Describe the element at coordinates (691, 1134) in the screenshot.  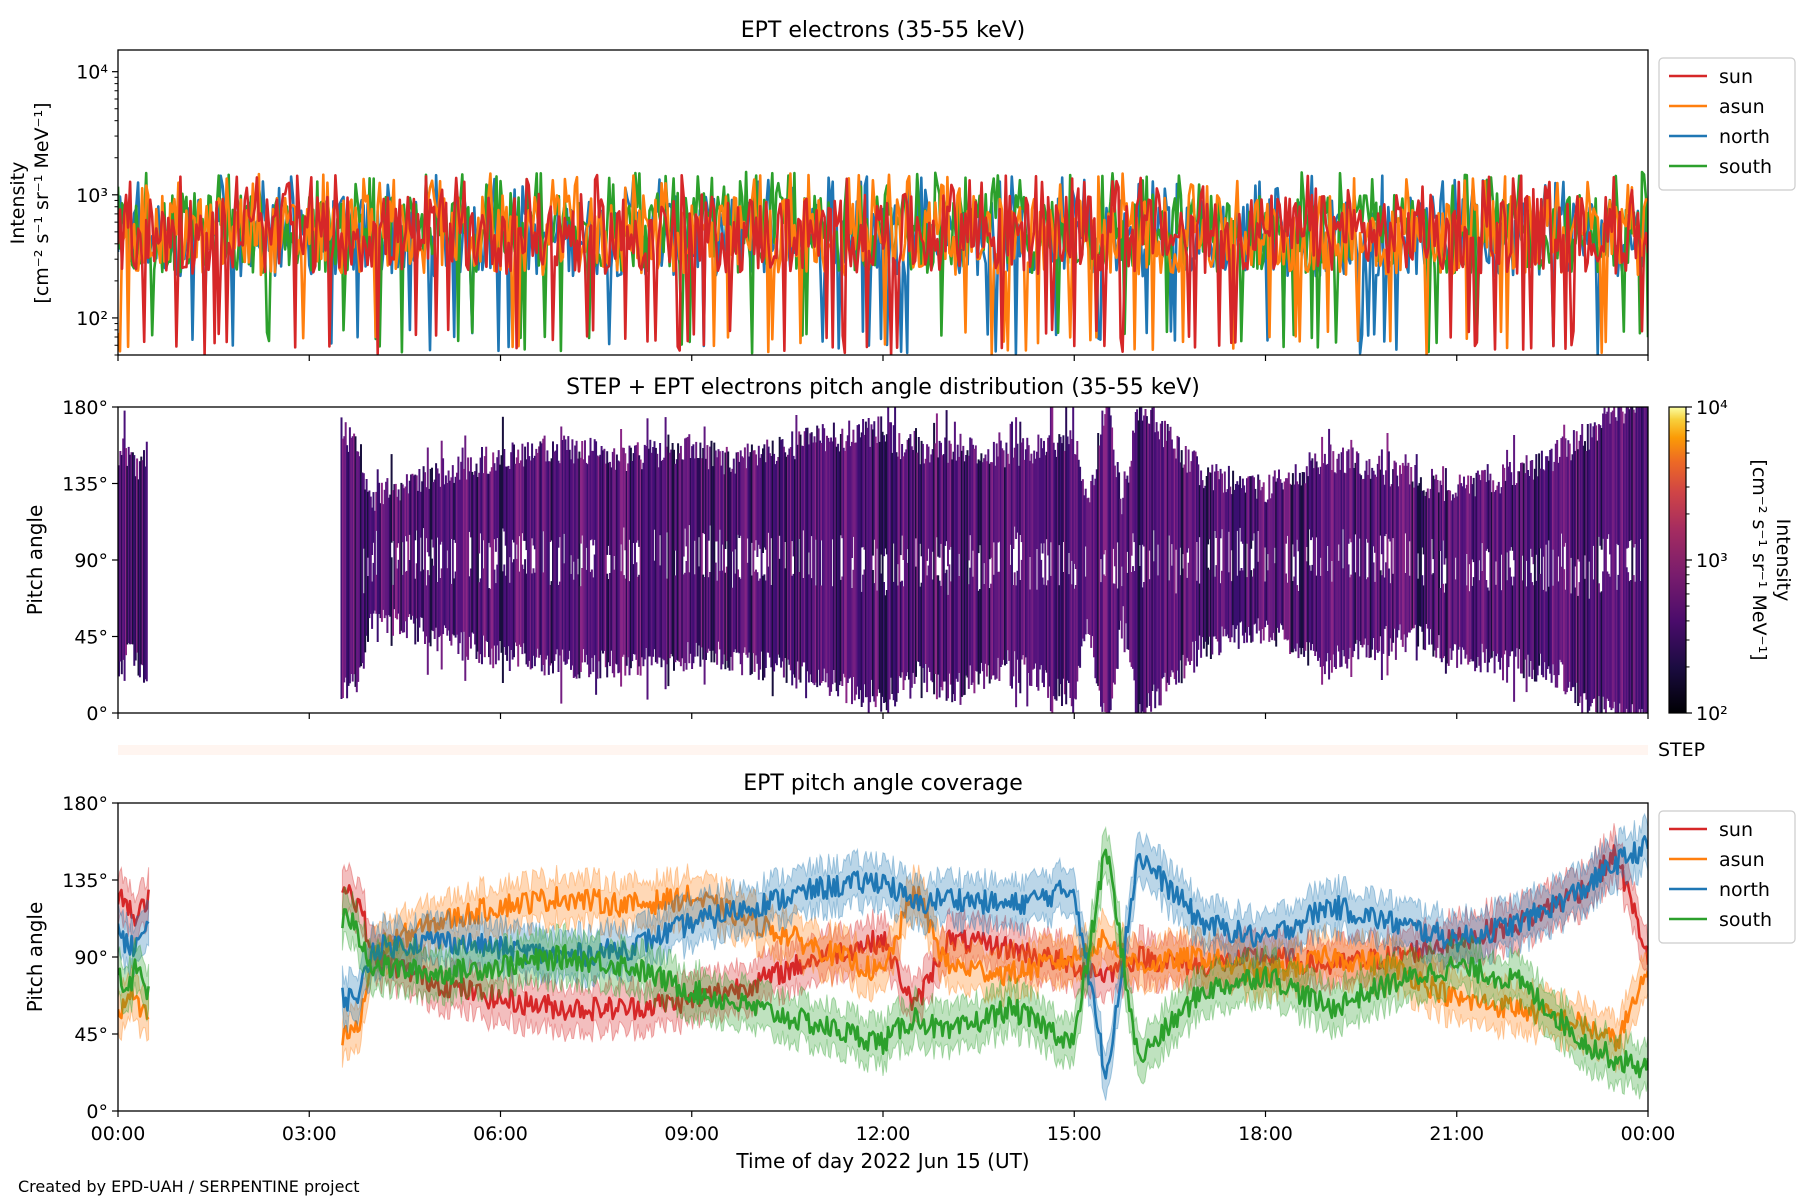
I see `x-tick-label: 09:00` at that location.